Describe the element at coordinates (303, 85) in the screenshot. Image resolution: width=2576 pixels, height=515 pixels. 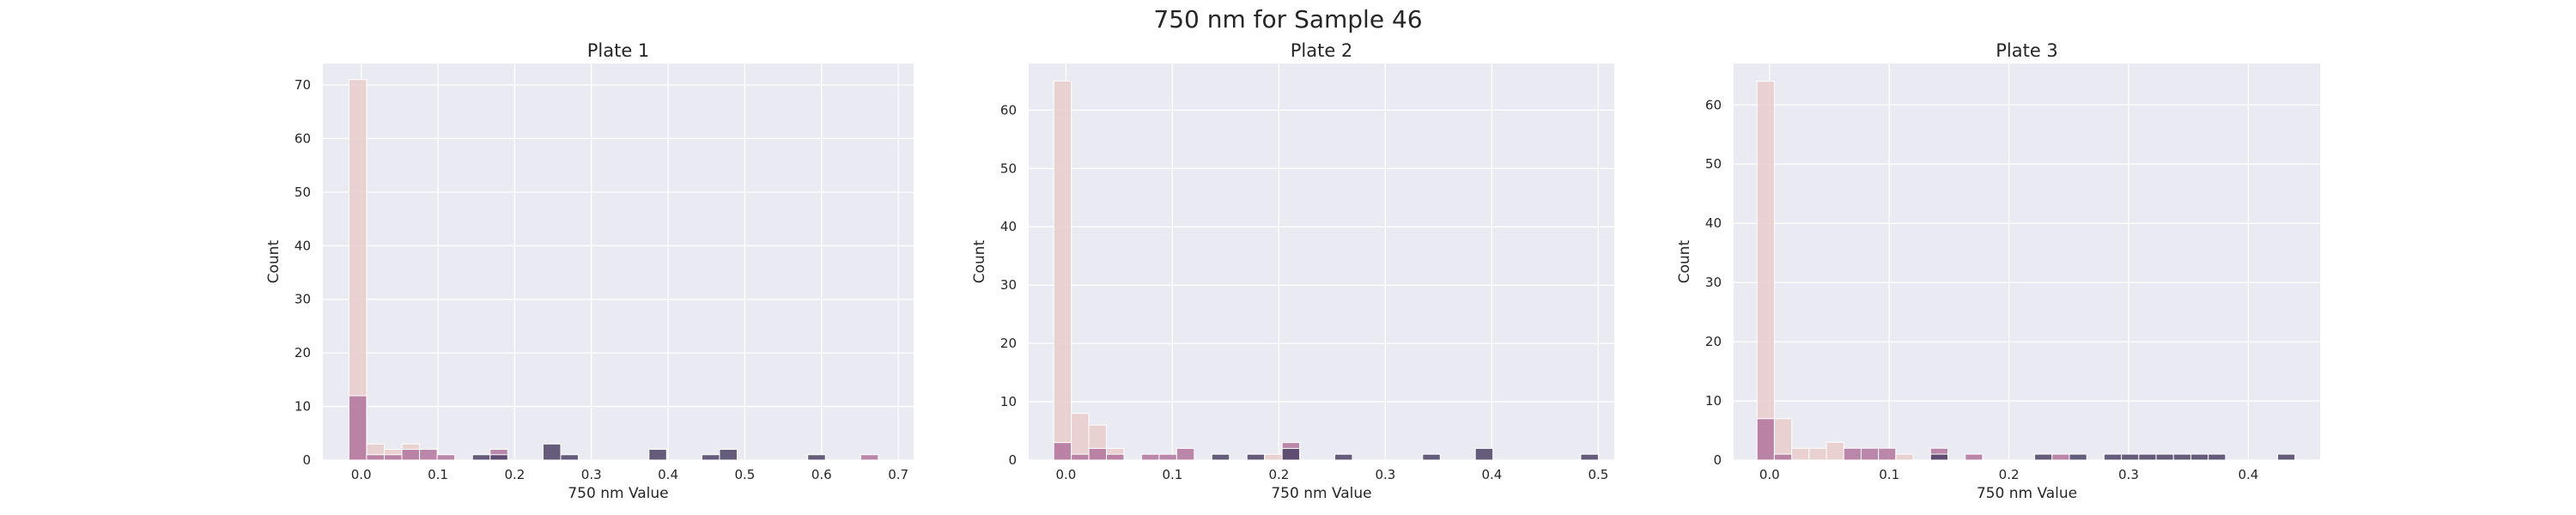
I see `y-tick-label: 70` at that location.